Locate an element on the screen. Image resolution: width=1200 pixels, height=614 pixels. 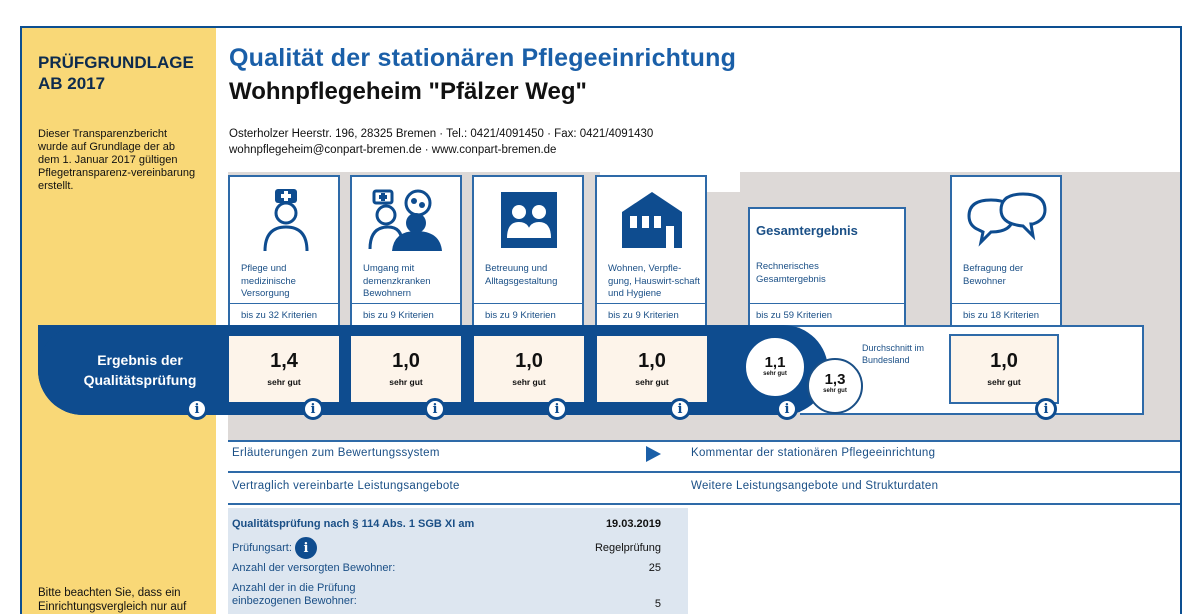
inspection-type: Prüfungsart: i is located at coordinates (274, 548).